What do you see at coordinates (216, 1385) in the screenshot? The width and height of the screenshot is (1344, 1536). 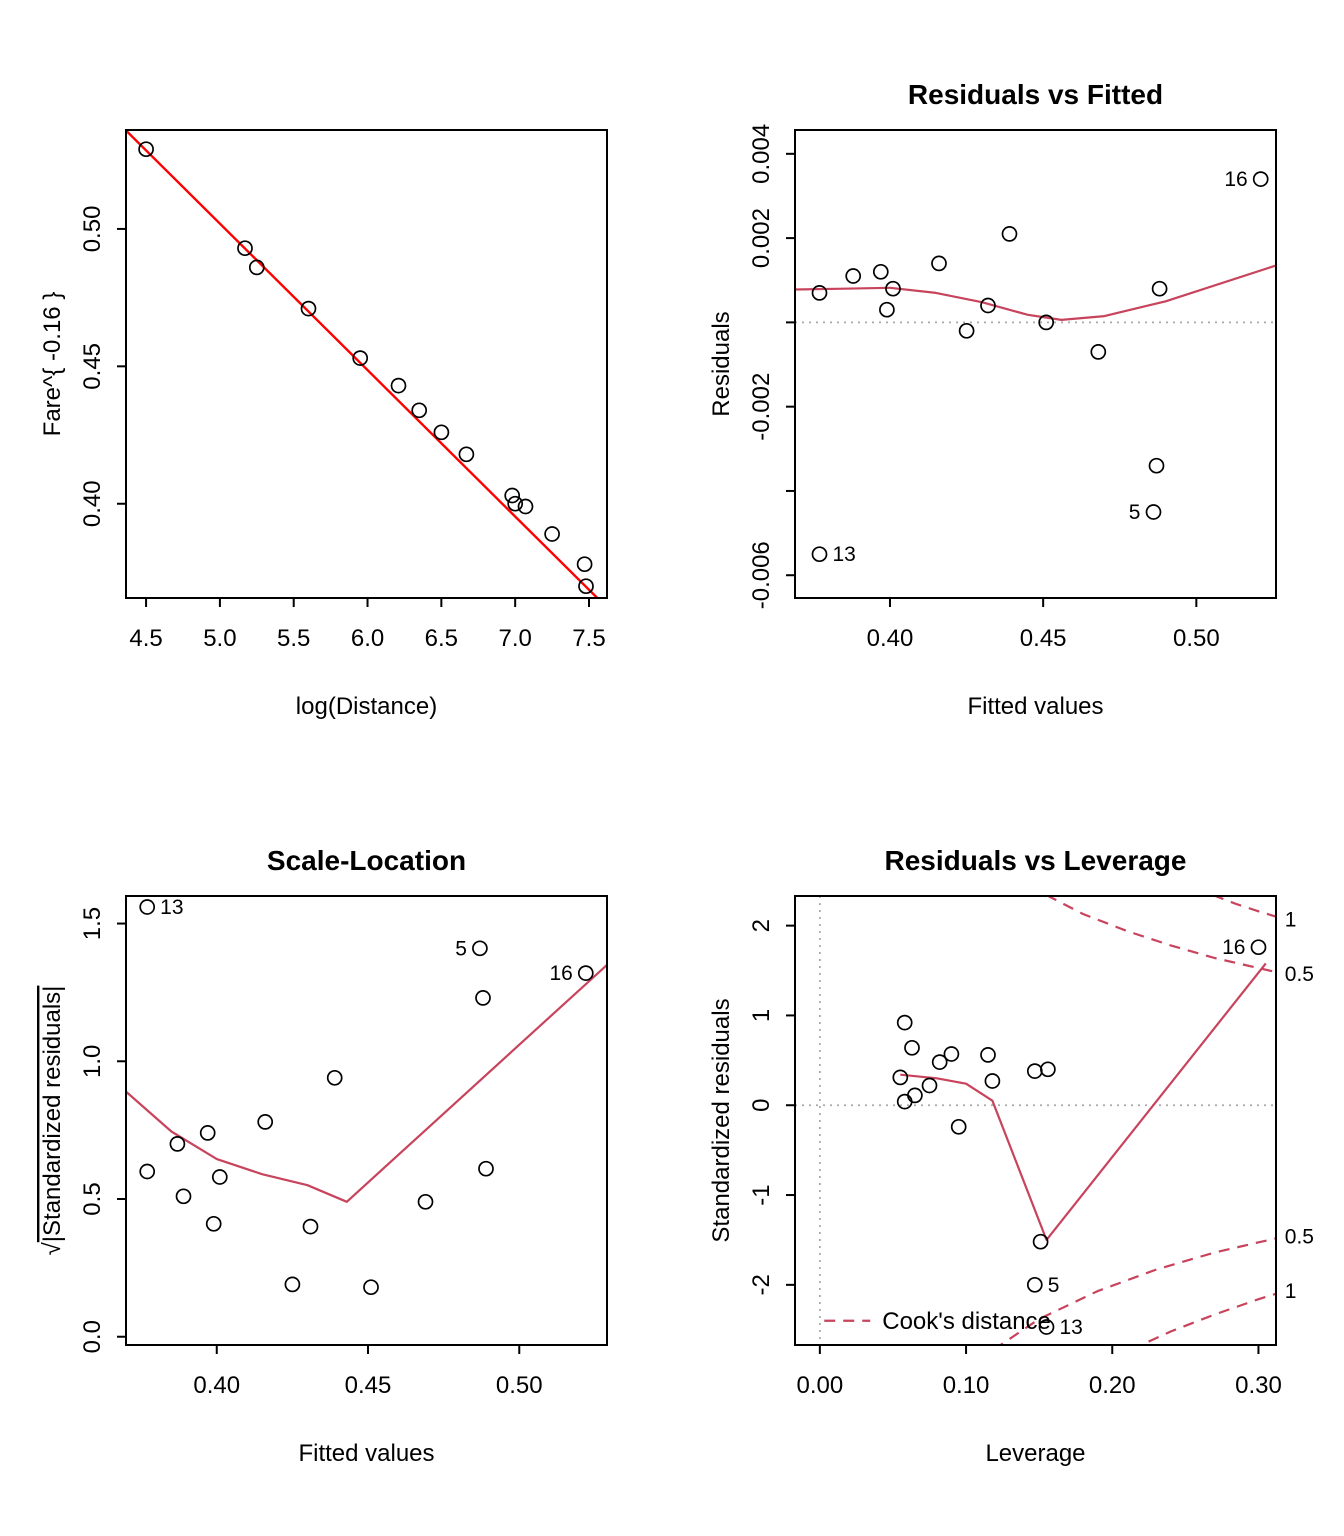 I see `x-tick-label: 0.40` at bounding box center [216, 1385].